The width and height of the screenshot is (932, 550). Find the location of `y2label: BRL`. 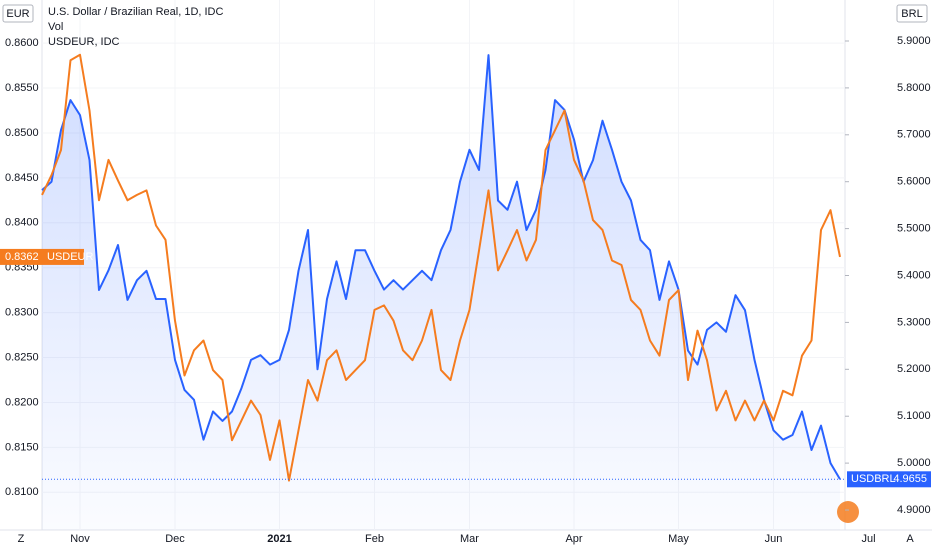

y2label: BRL is located at coordinates (911, 14).